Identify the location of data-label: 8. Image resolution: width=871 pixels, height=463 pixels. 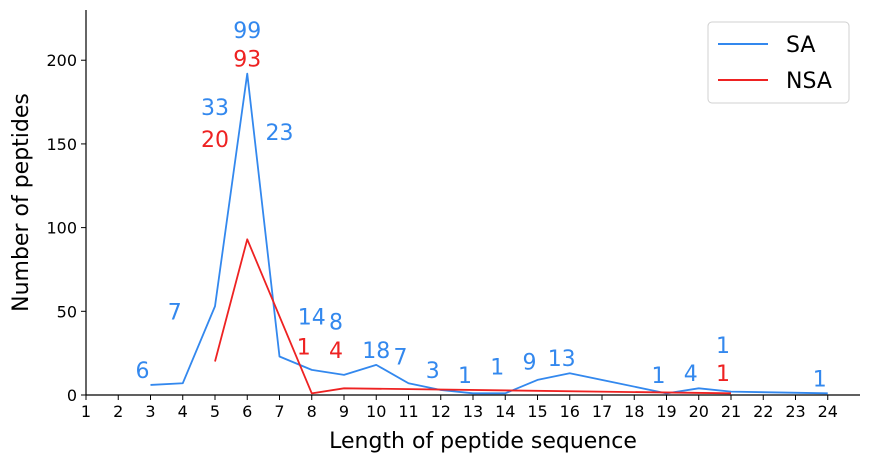
(336, 322).